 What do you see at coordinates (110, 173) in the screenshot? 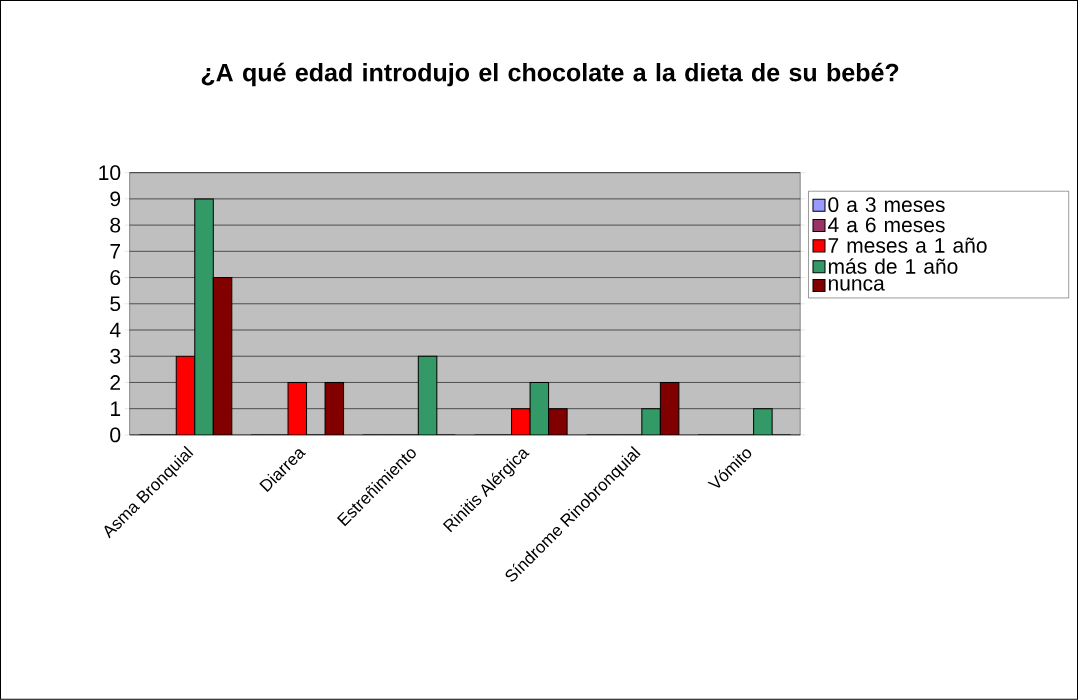
I see `y-tick-label: 10` at bounding box center [110, 173].